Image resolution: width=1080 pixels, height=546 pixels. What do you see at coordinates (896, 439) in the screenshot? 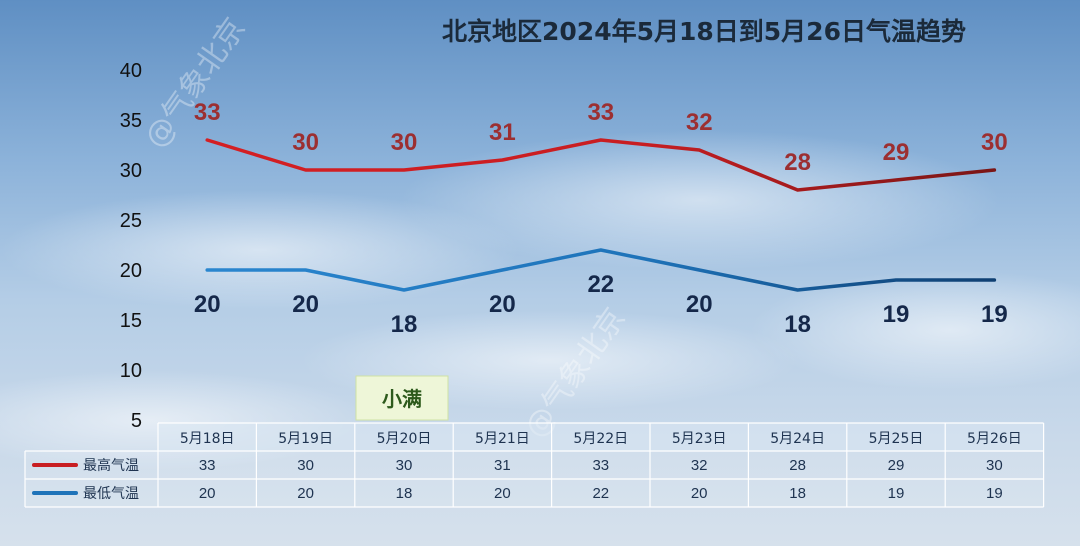
I see `x-tick-label: 5月25日` at bounding box center [896, 439].